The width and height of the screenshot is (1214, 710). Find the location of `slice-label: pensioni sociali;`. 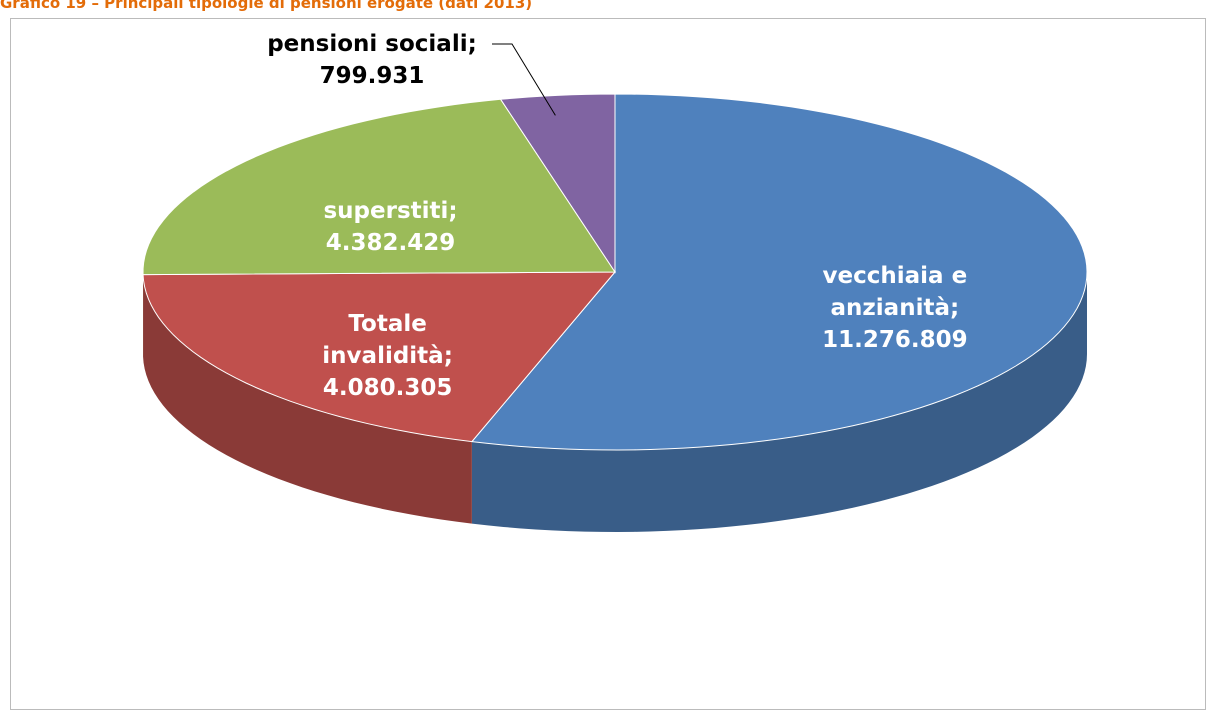

slice-label: pensioni sociali; is located at coordinates (372, 44).